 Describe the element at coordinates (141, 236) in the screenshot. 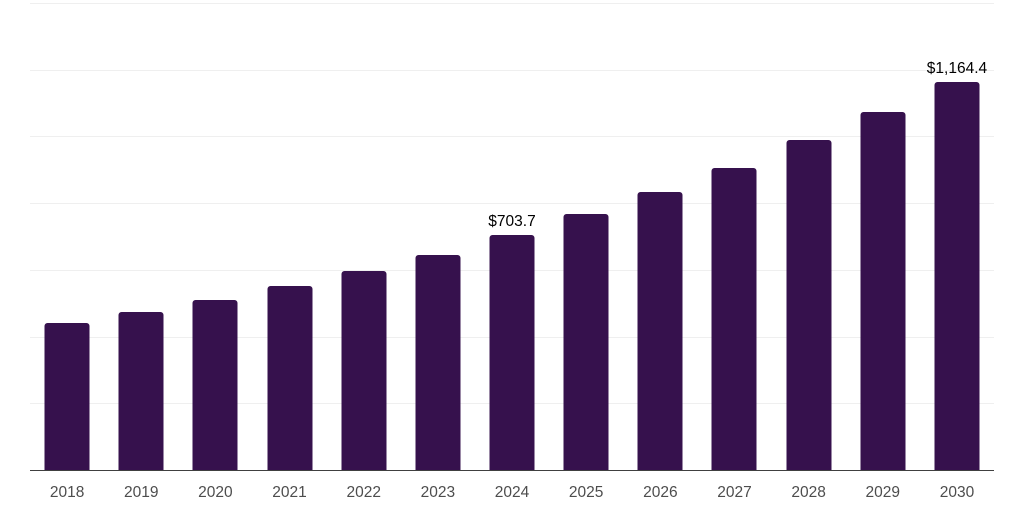

I see `bar-slot-2019` at that location.